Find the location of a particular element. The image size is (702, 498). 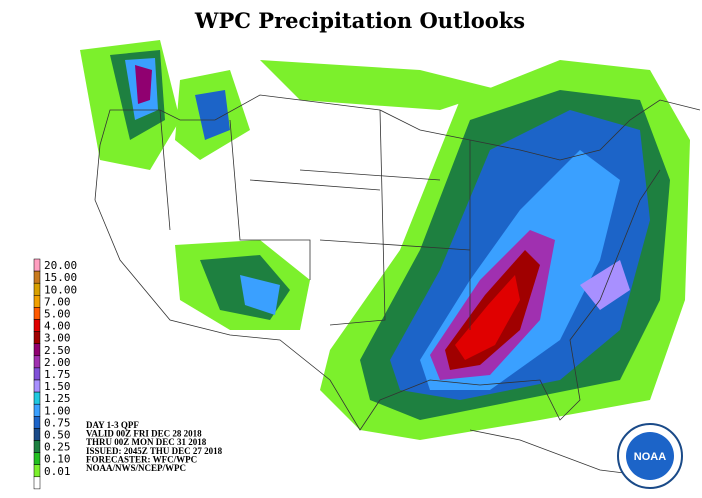

legend-label: 0.10 is located at coordinates (57, 459).